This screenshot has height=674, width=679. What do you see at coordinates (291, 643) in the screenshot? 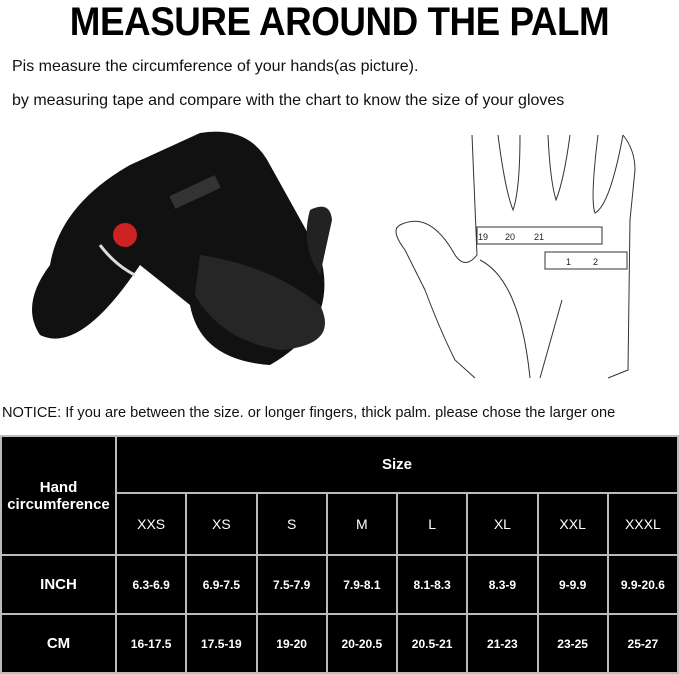
I see `size-range-cell: 19-20` at bounding box center [291, 643].